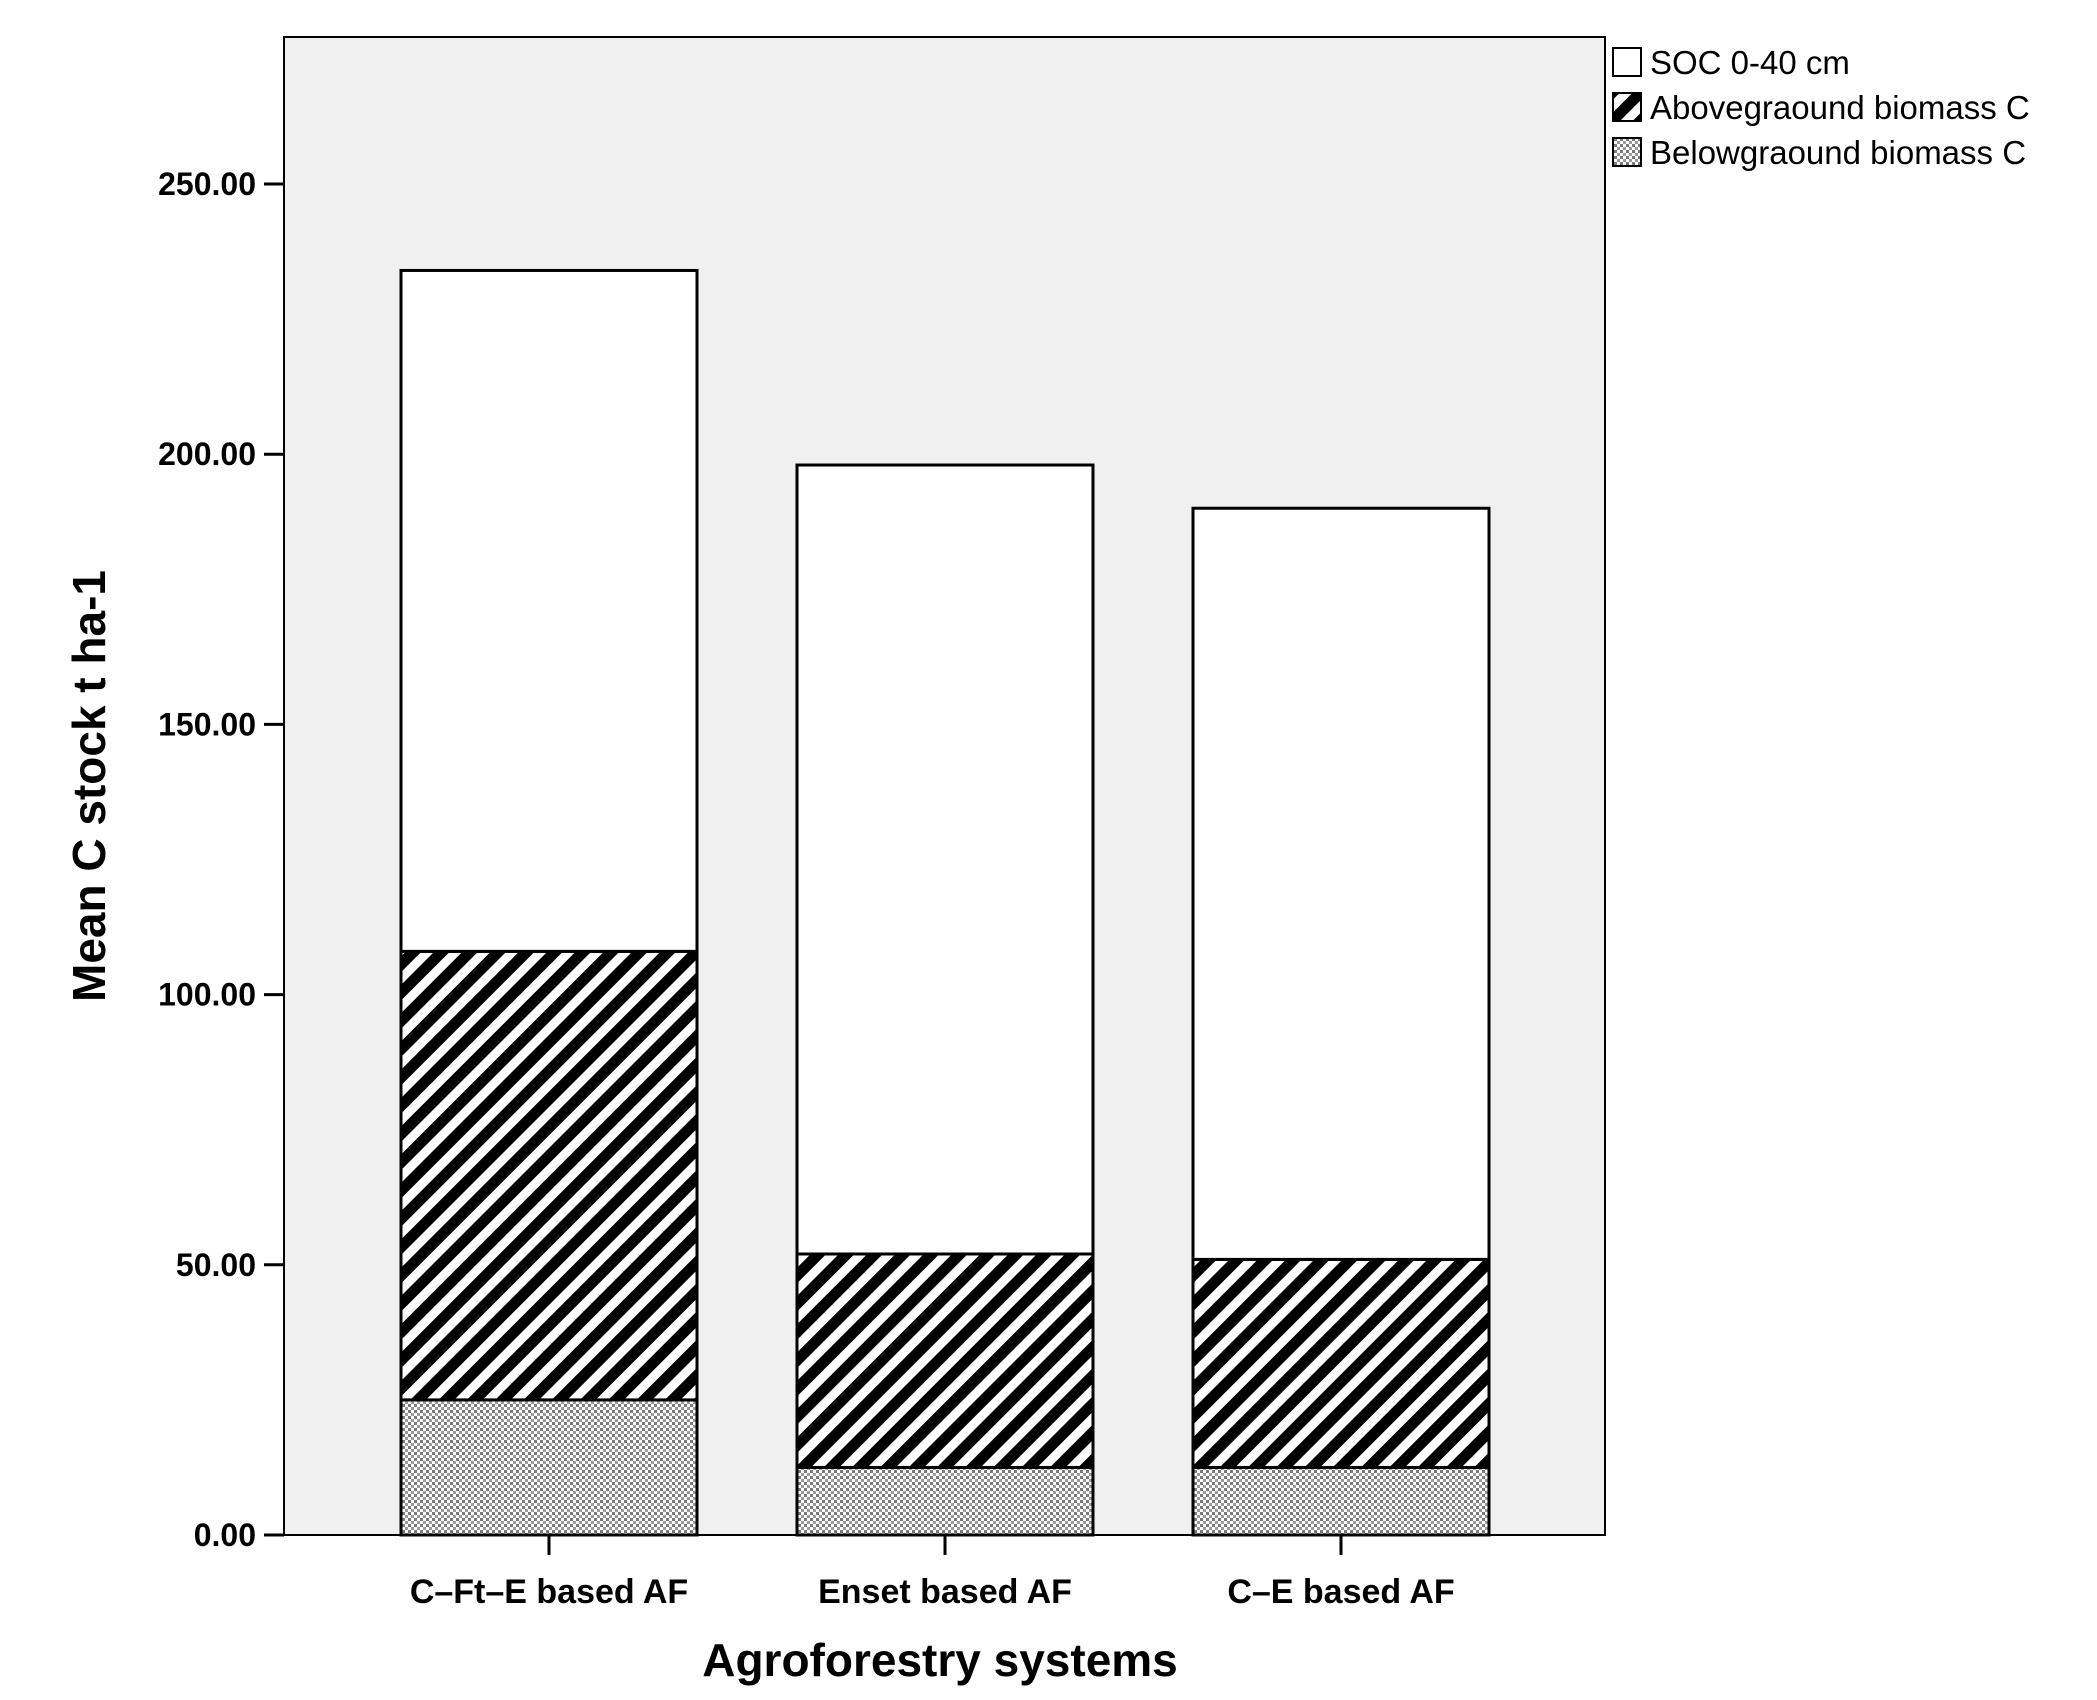 This screenshot has width=2097, height=1700. What do you see at coordinates (1840, 107) in the screenshot?
I see `legend-label: Abovegraound biomass C` at bounding box center [1840, 107].